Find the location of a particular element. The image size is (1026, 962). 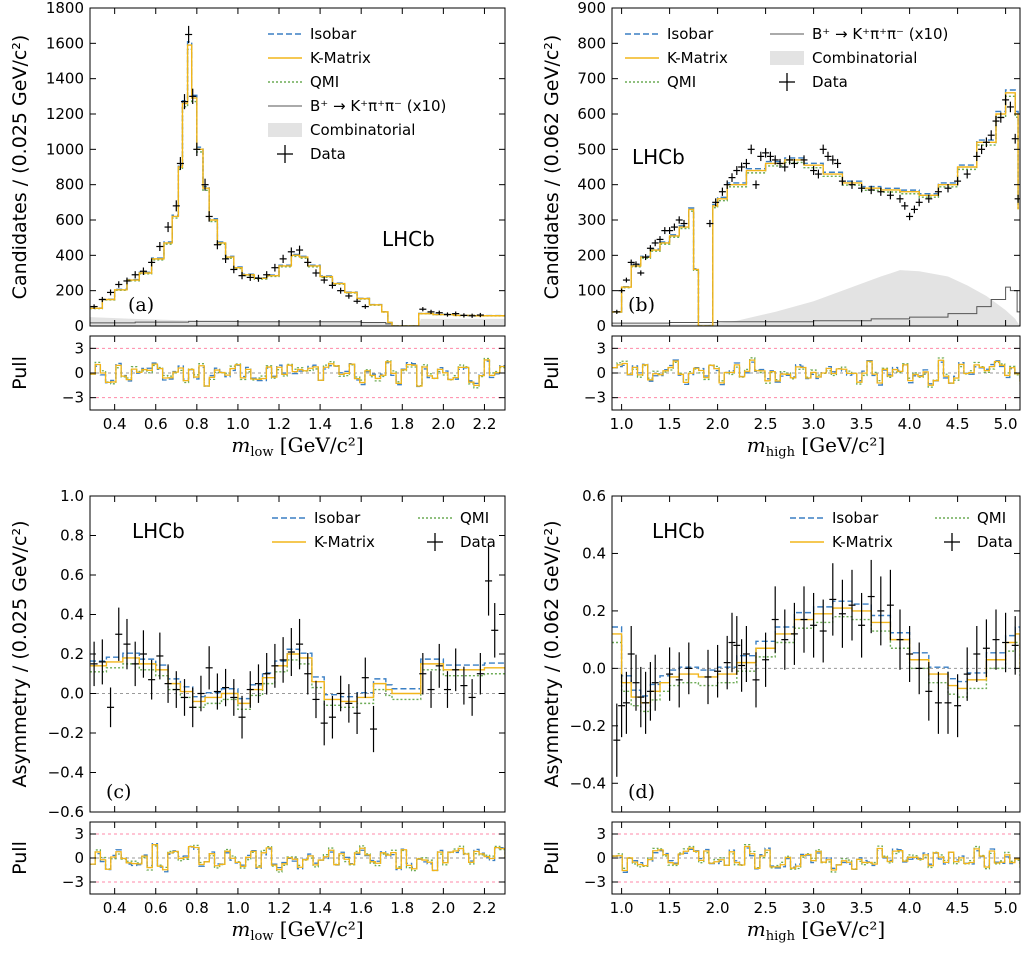

isobar-curve is located at coordinates (297, 674).